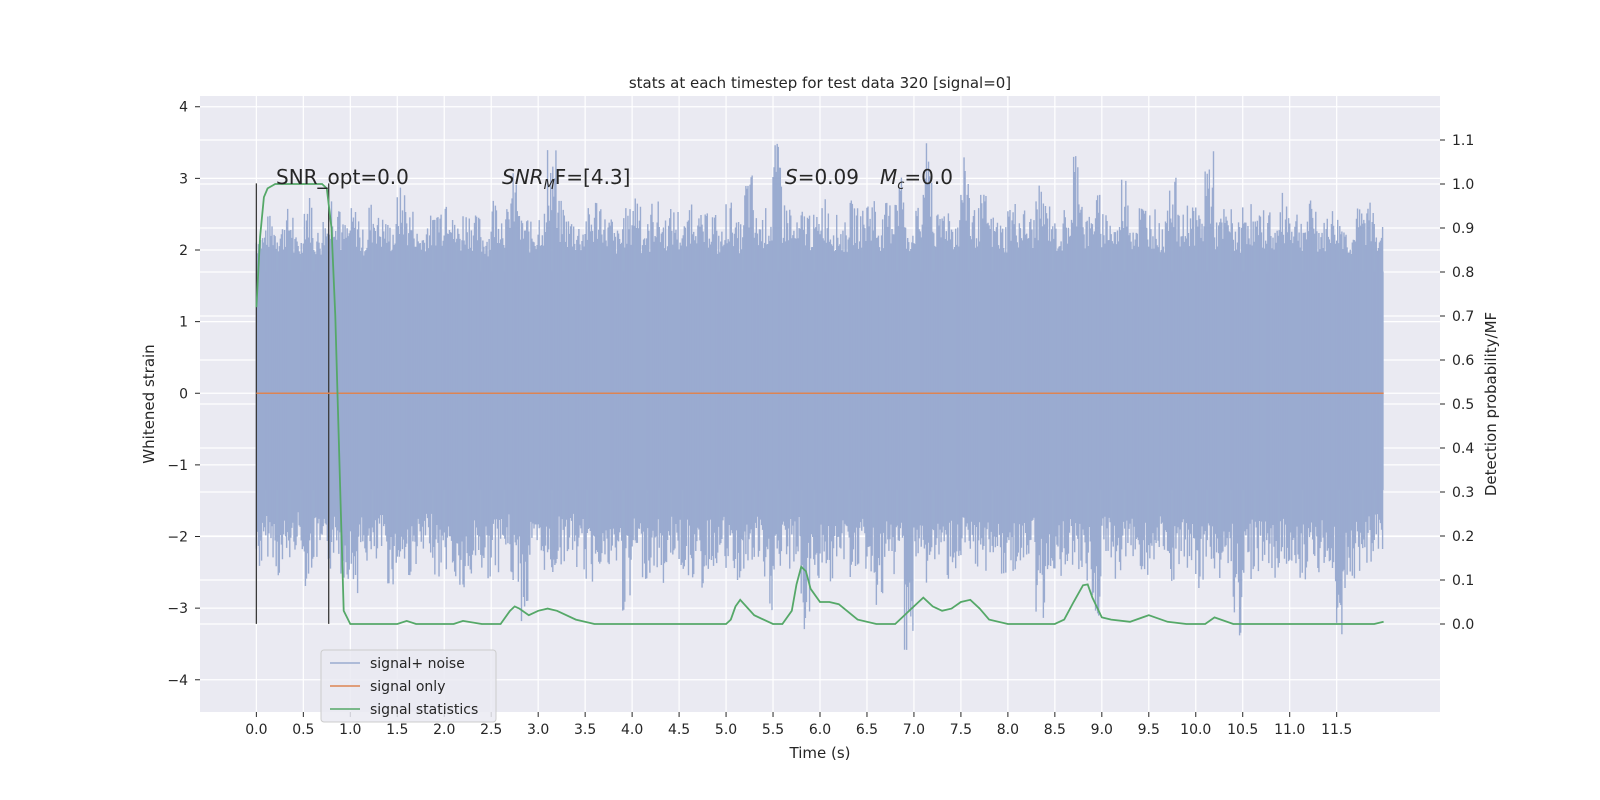  I want to click on y-right-tick-label: 0.8, so click(1463, 273).